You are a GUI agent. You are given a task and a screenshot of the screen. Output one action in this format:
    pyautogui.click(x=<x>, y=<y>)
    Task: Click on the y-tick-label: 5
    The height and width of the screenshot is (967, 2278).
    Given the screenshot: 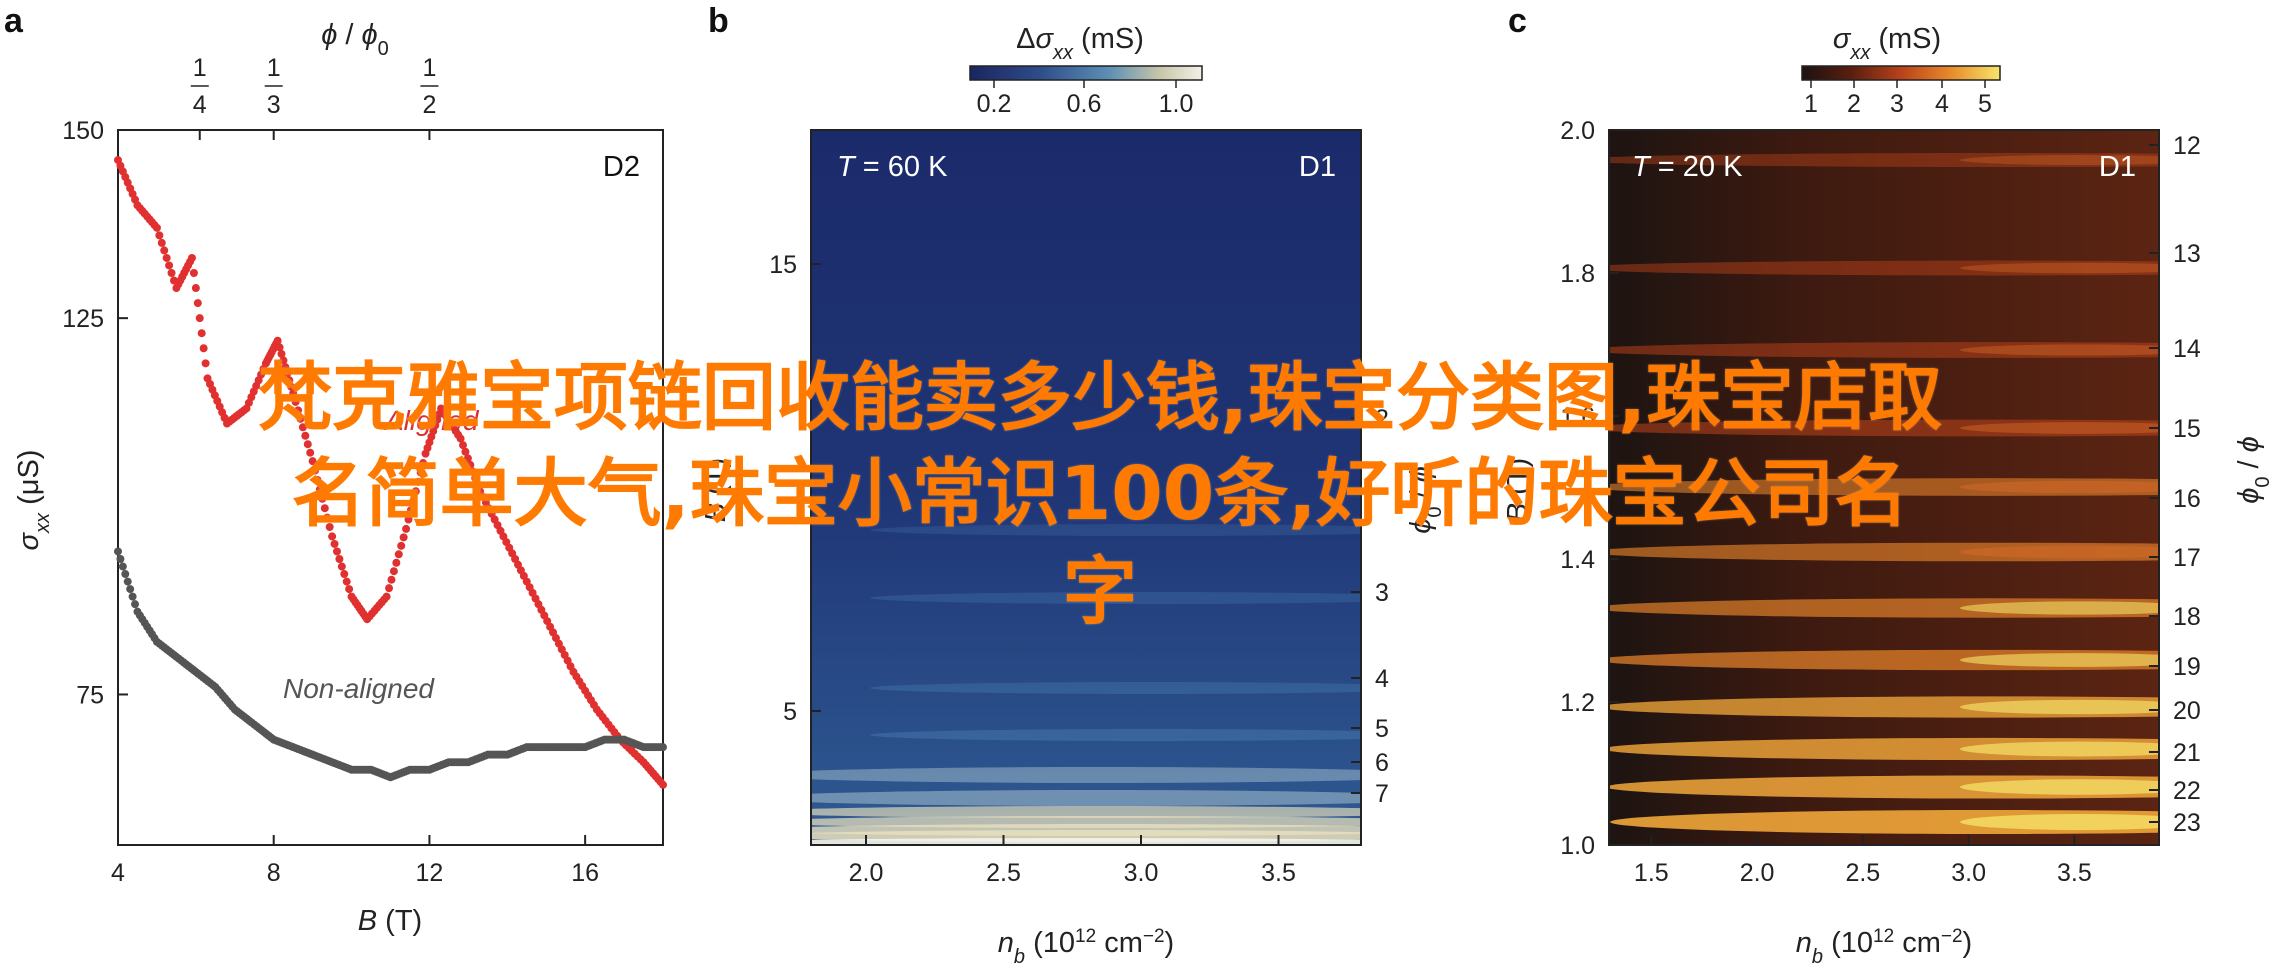 What is the action you would take?
    pyautogui.click(x=790, y=712)
    